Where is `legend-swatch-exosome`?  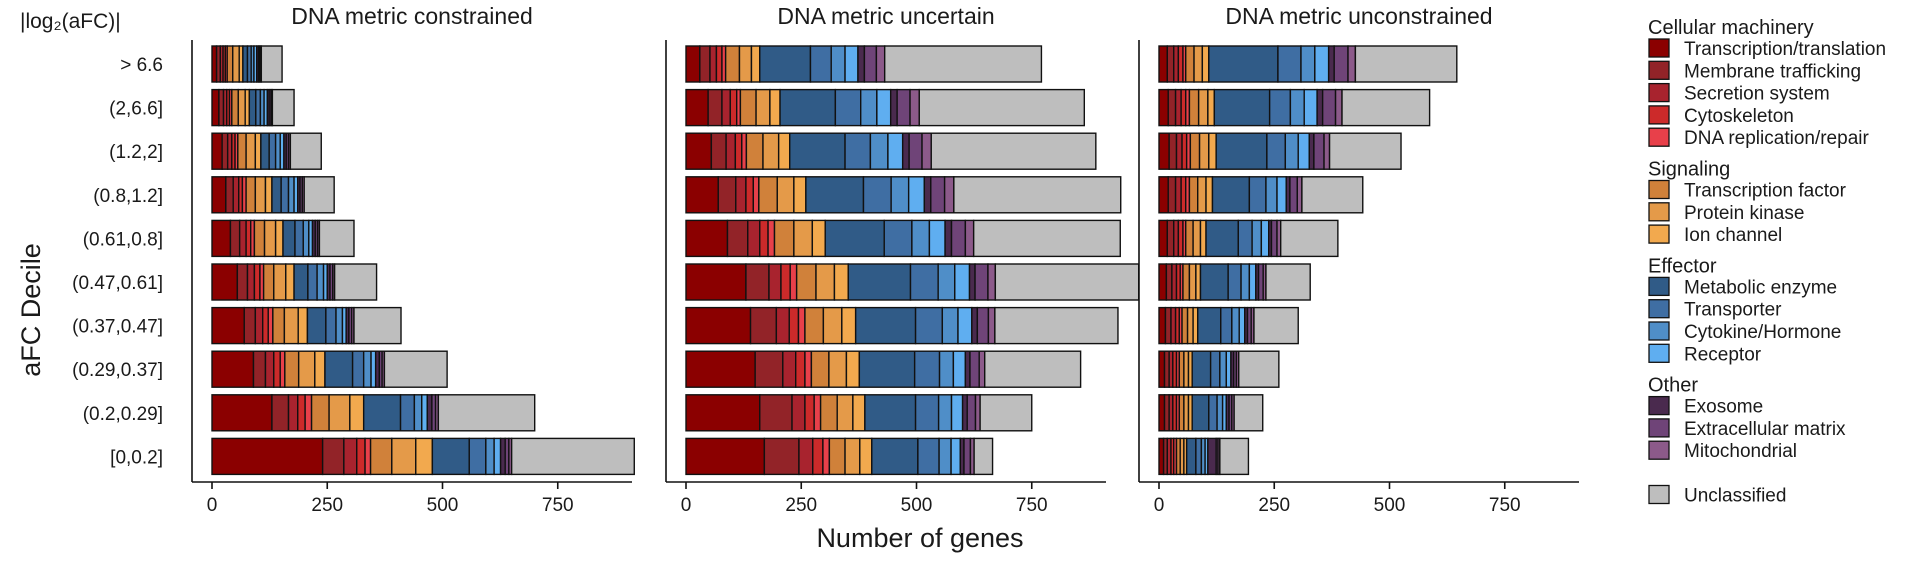 legend-swatch-exosome is located at coordinates (1659, 405).